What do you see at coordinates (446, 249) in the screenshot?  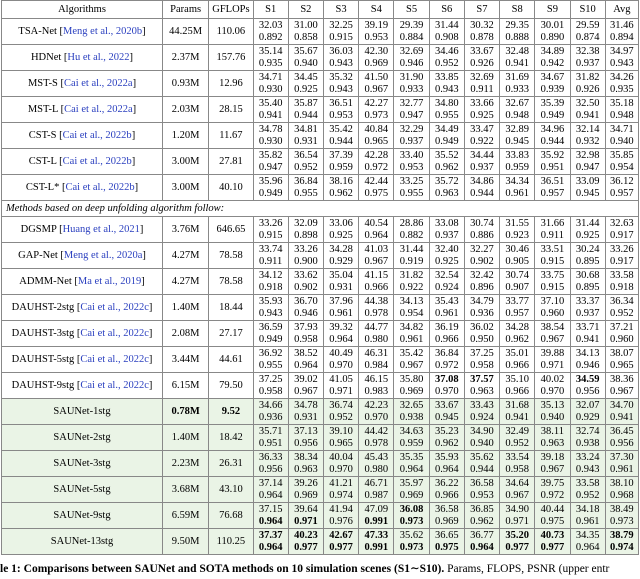 I see `psnr: 32.40` at bounding box center [446, 249].